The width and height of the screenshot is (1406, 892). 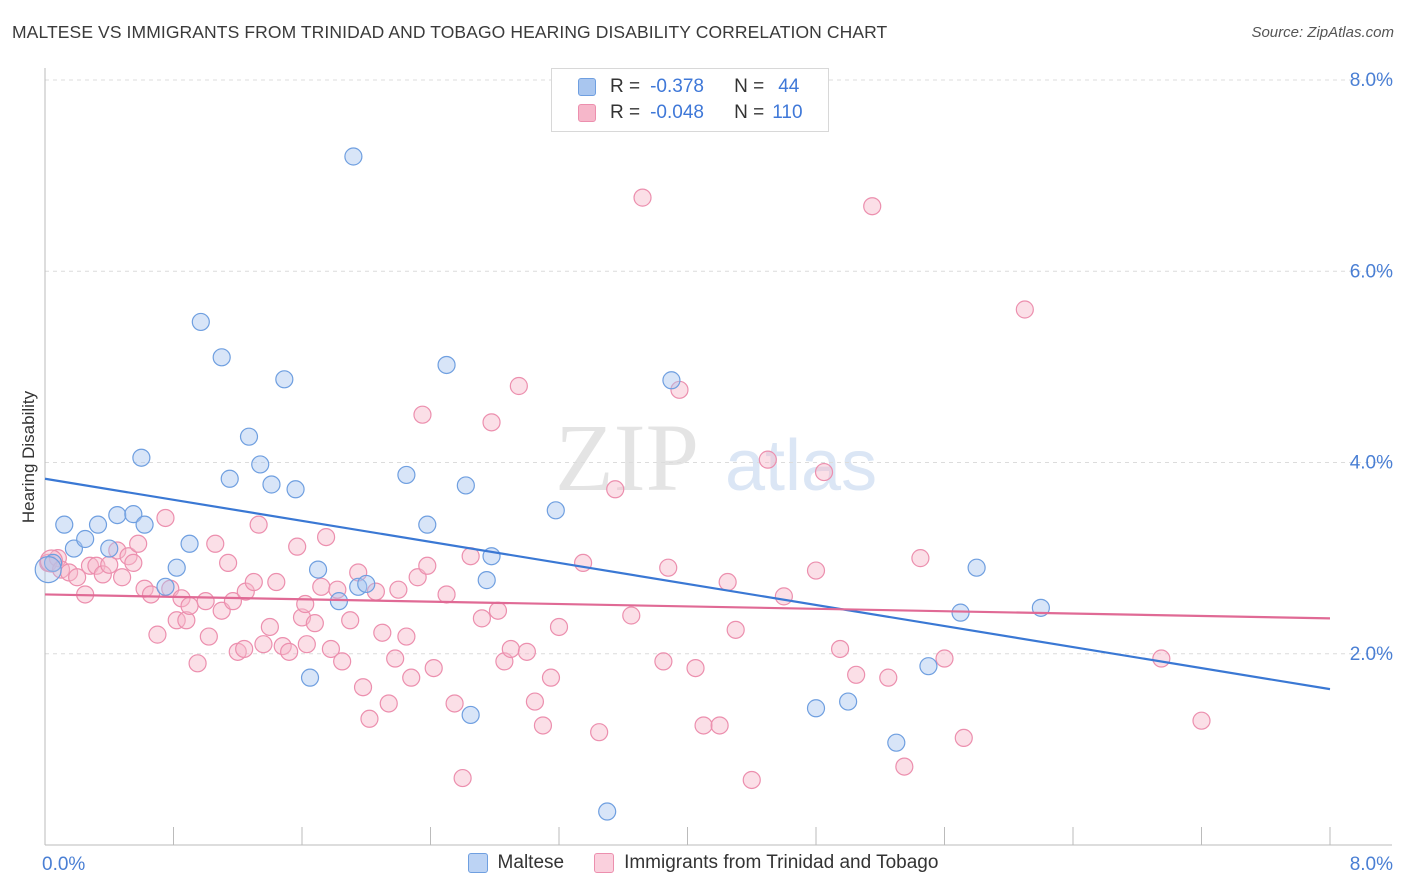 What do you see at coordinates (48, 569) in the screenshot?
I see `maltese-point-cluster` at bounding box center [48, 569].